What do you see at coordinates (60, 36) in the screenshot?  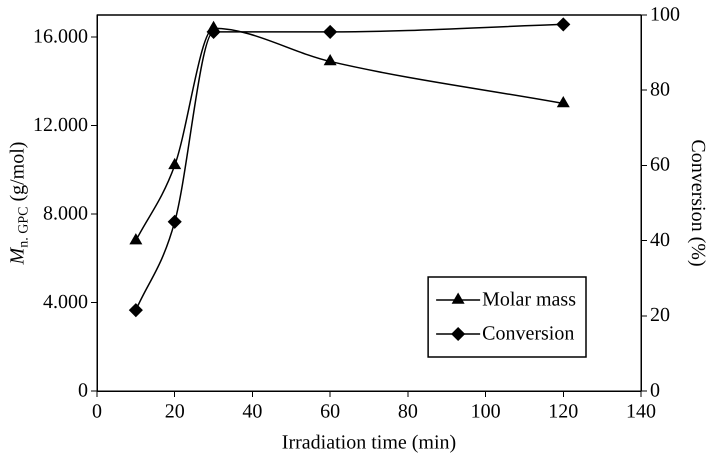 I see `y-tick-label: 16.000` at bounding box center [60, 36].